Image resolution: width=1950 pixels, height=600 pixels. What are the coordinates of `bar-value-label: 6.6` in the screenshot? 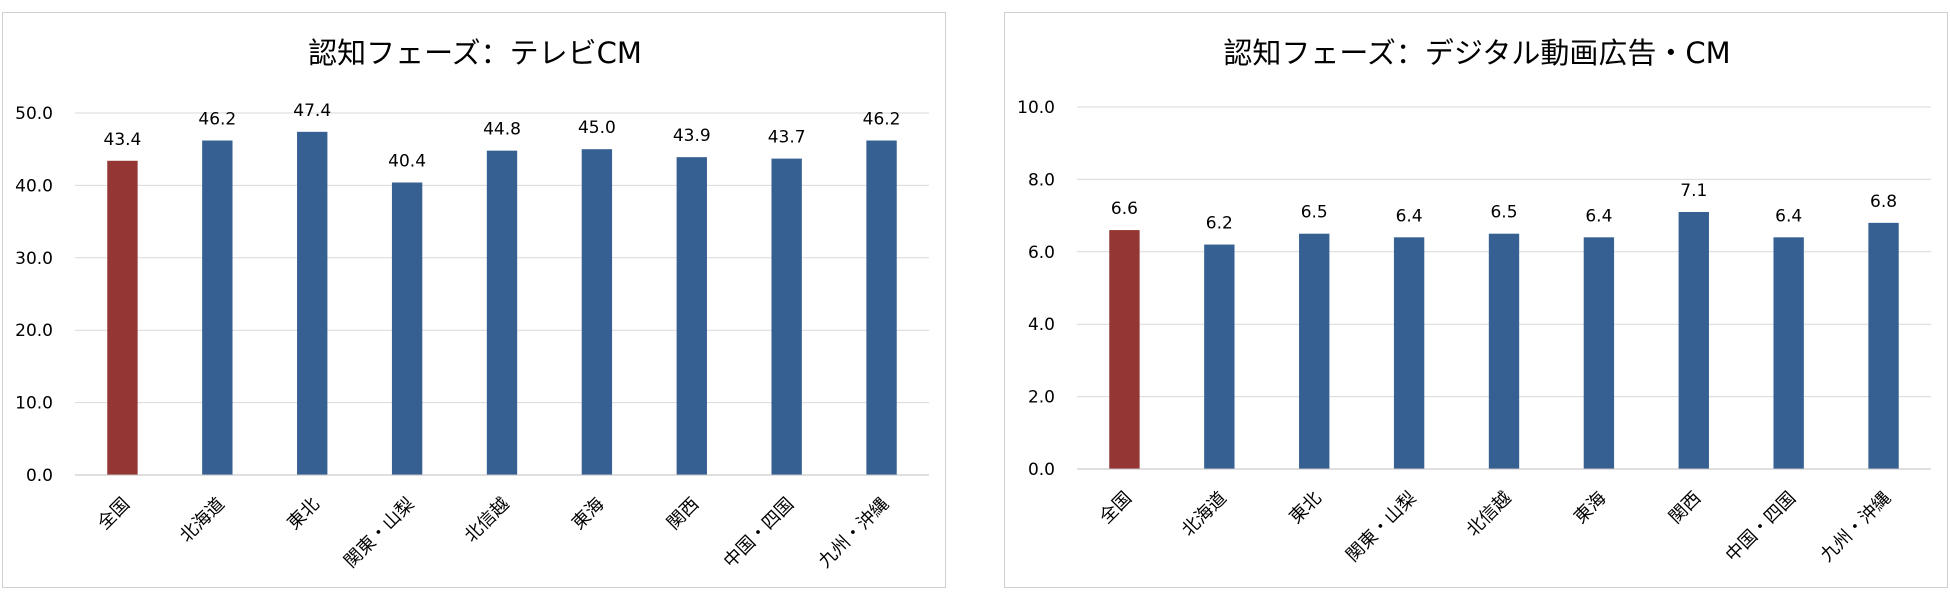 It's located at (1124, 209).